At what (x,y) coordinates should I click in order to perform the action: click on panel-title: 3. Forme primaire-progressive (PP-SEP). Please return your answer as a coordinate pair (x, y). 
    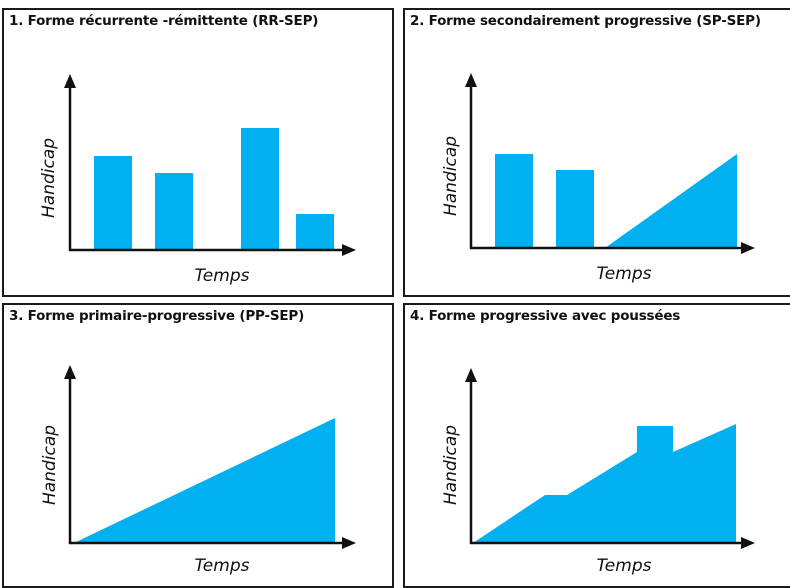
    Looking at the image, I should click on (157, 316).